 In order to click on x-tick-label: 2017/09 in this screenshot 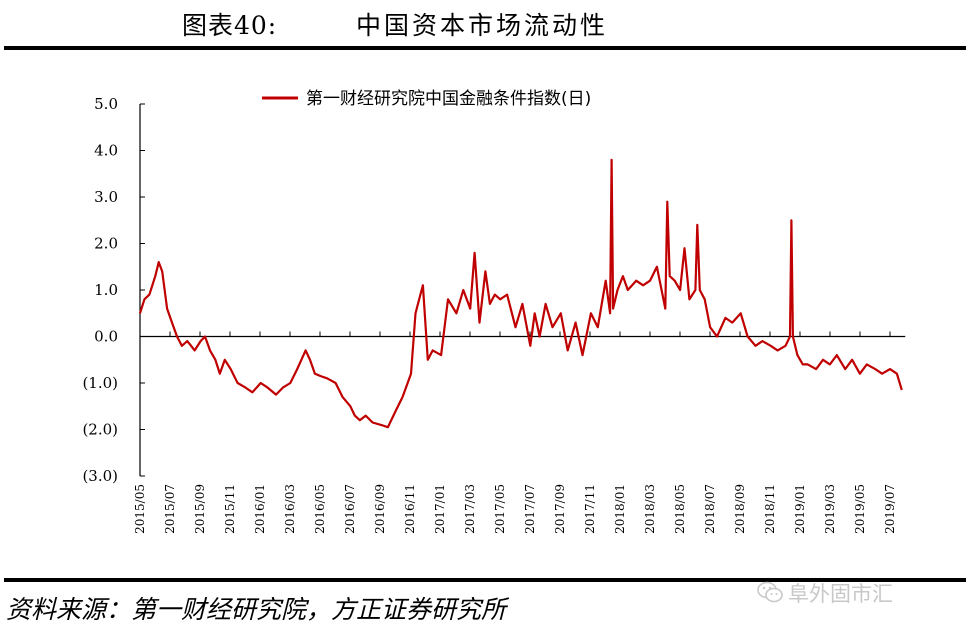, I will do `click(560, 509)`.